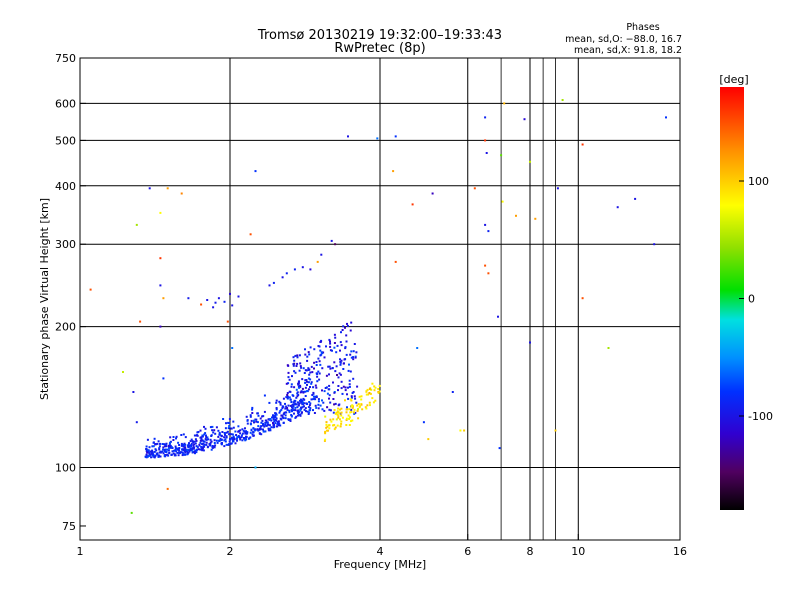  I want to click on x-tick-label: 2, so click(230, 551).